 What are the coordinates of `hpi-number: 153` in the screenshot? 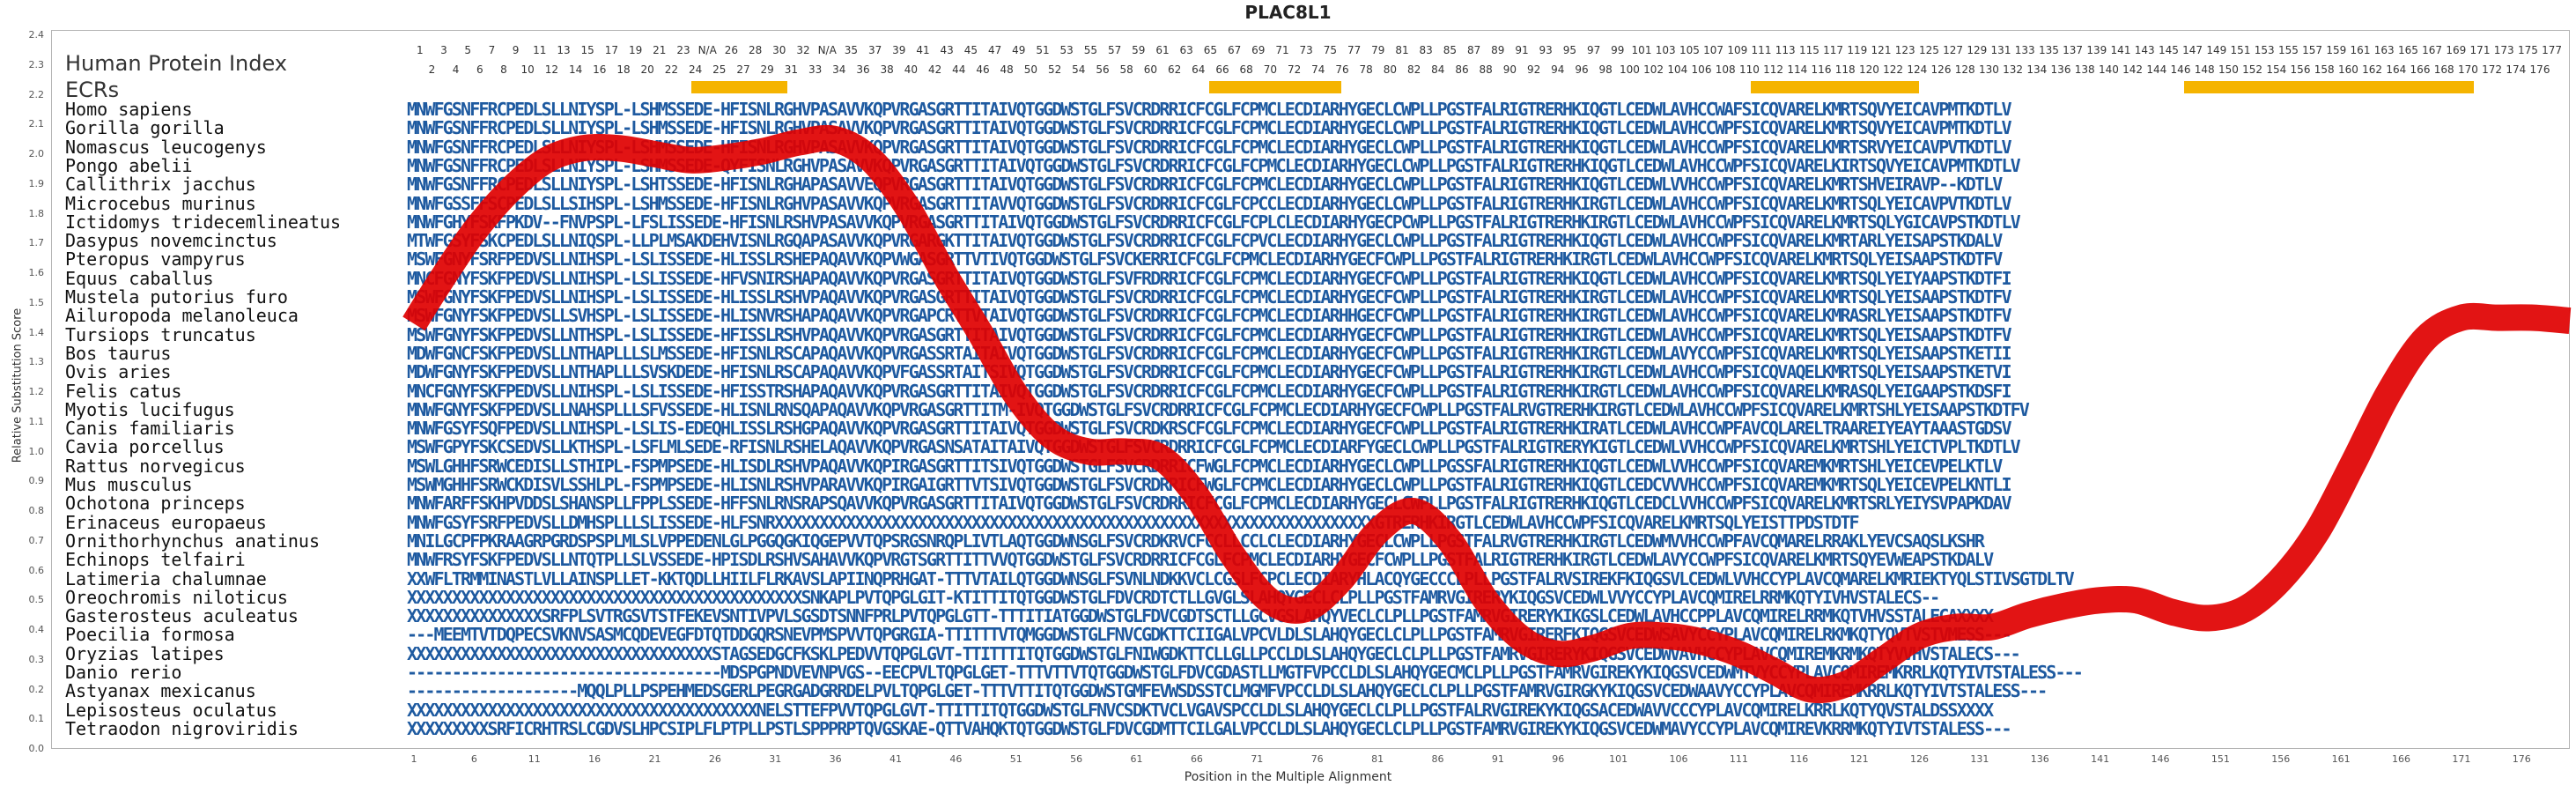 It's located at (2264, 50).